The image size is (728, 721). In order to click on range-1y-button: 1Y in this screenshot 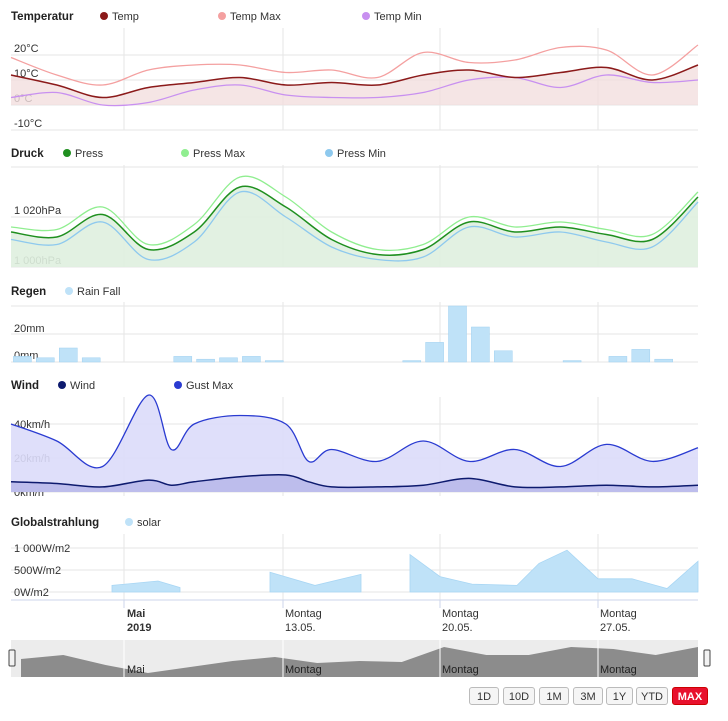, I will do `click(619, 696)`.